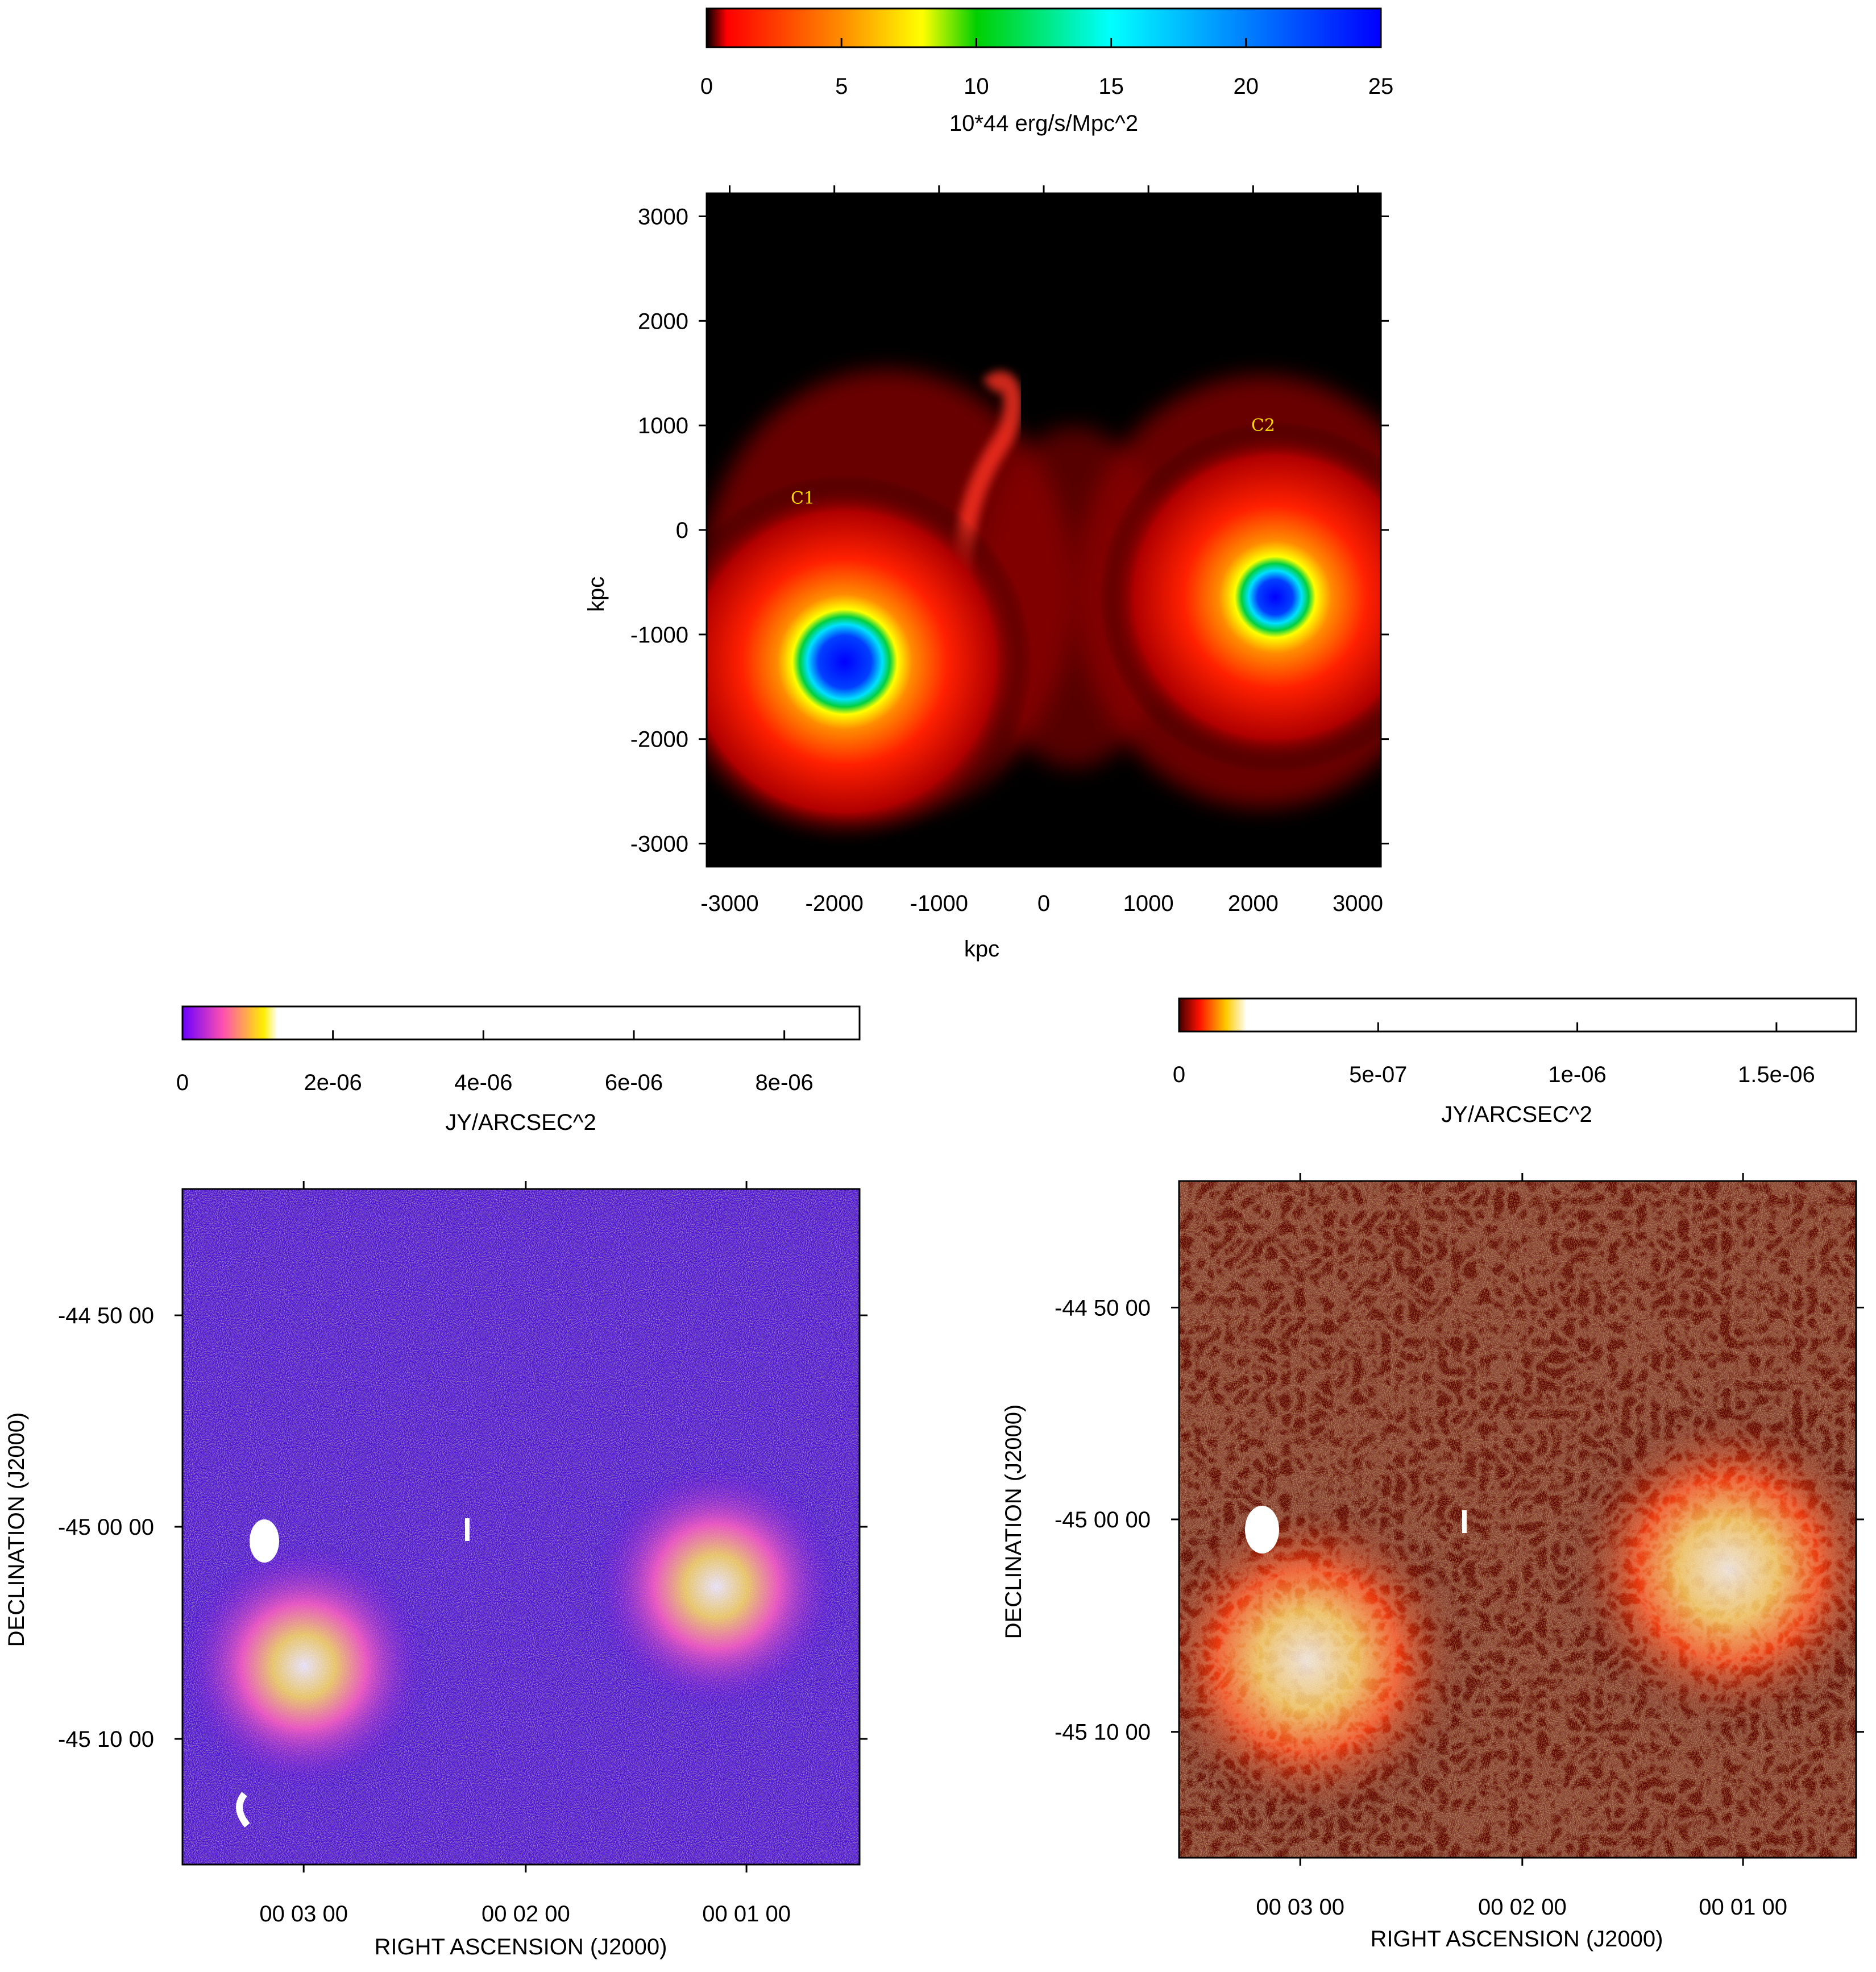  What do you see at coordinates (1179, 1074) in the screenshot?
I see `bottom-right-colorbar-tick-label: 0` at bounding box center [1179, 1074].